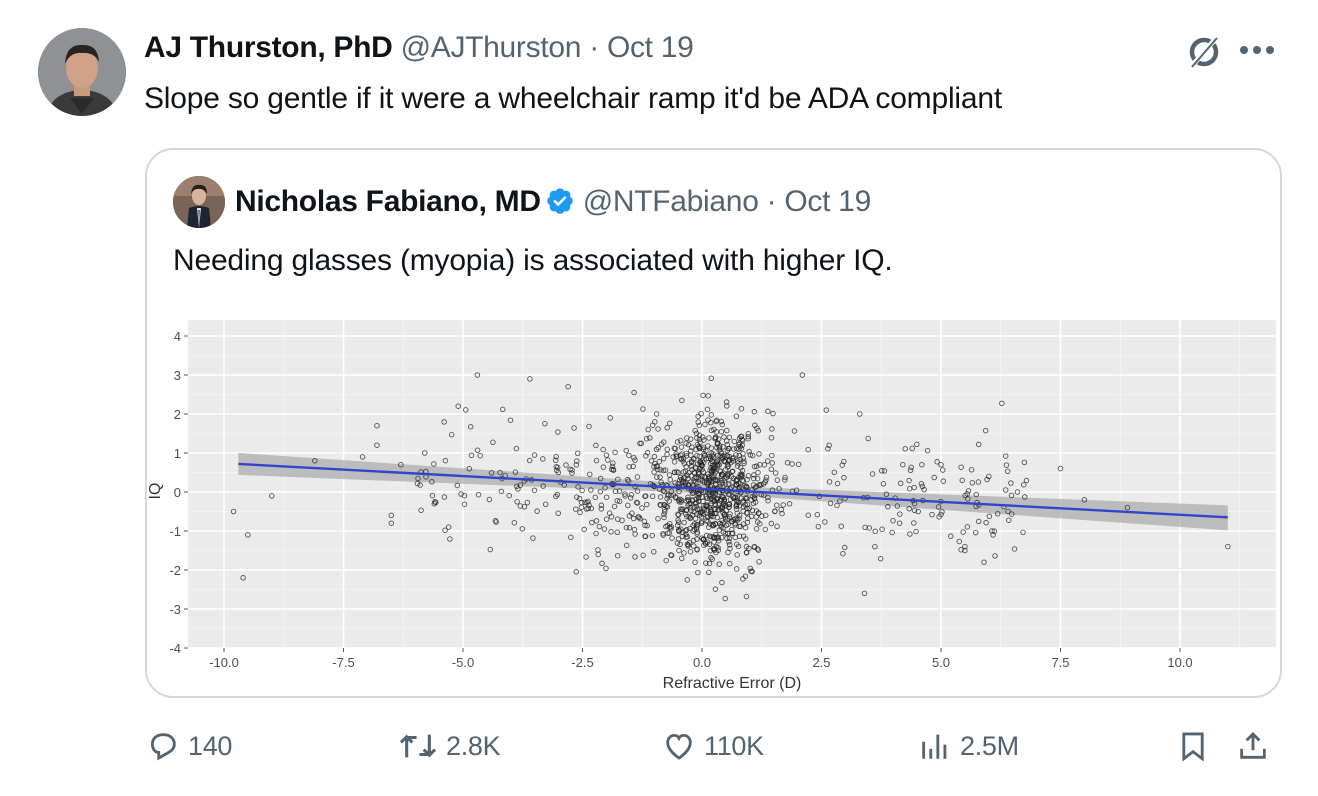 This screenshot has height=796, width=1318. What do you see at coordinates (268, 47) in the screenshot?
I see `author-name: AJ Thurston, PhD` at bounding box center [268, 47].